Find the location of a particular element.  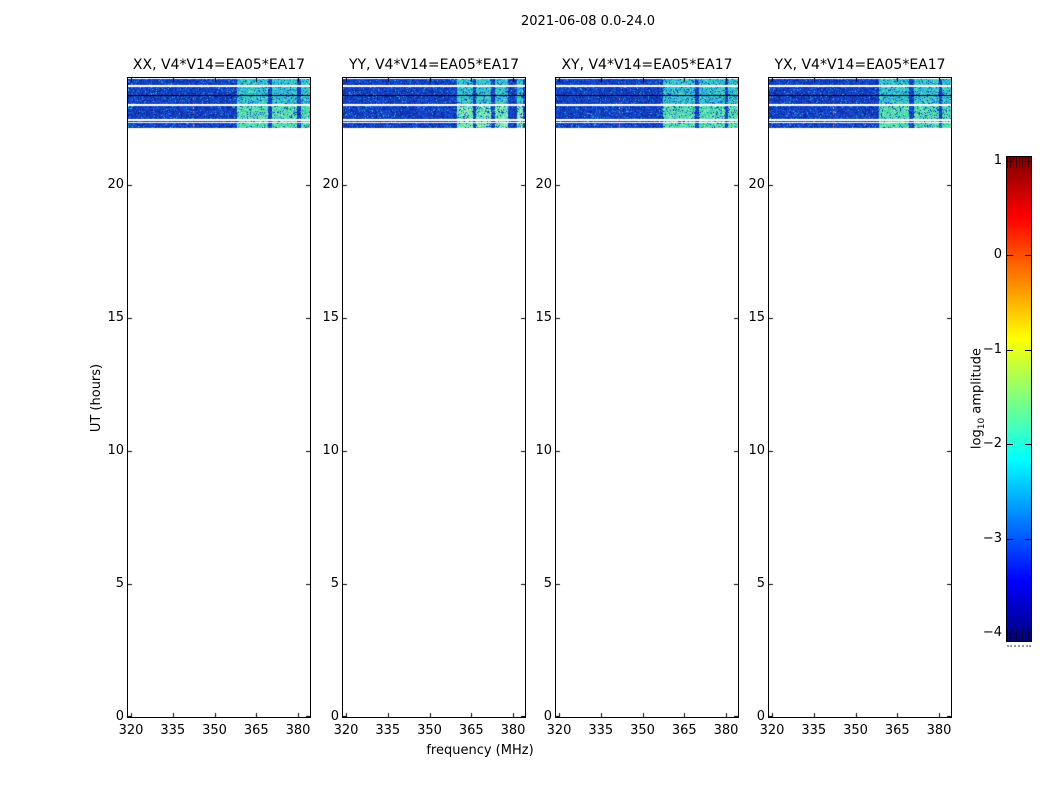

colorbar-bottom-hatch is located at coordinates (1019, 635).